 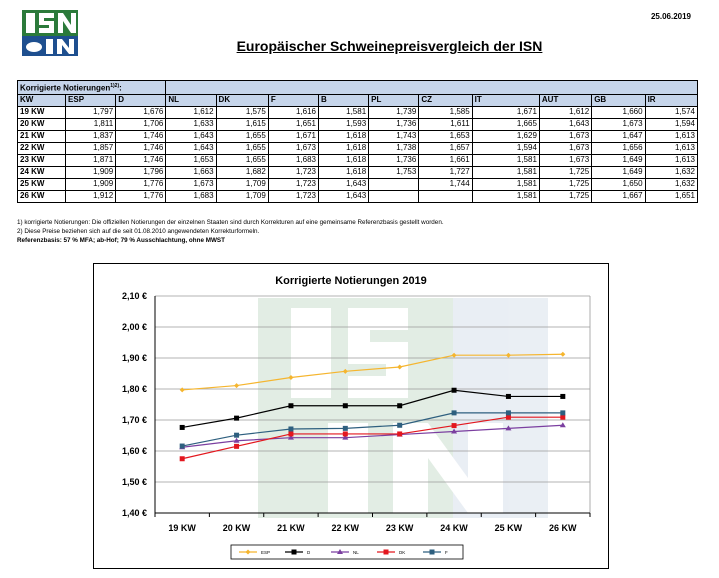 I want to click on x-tick-label: 25 KW, so click(x=509, y=528).